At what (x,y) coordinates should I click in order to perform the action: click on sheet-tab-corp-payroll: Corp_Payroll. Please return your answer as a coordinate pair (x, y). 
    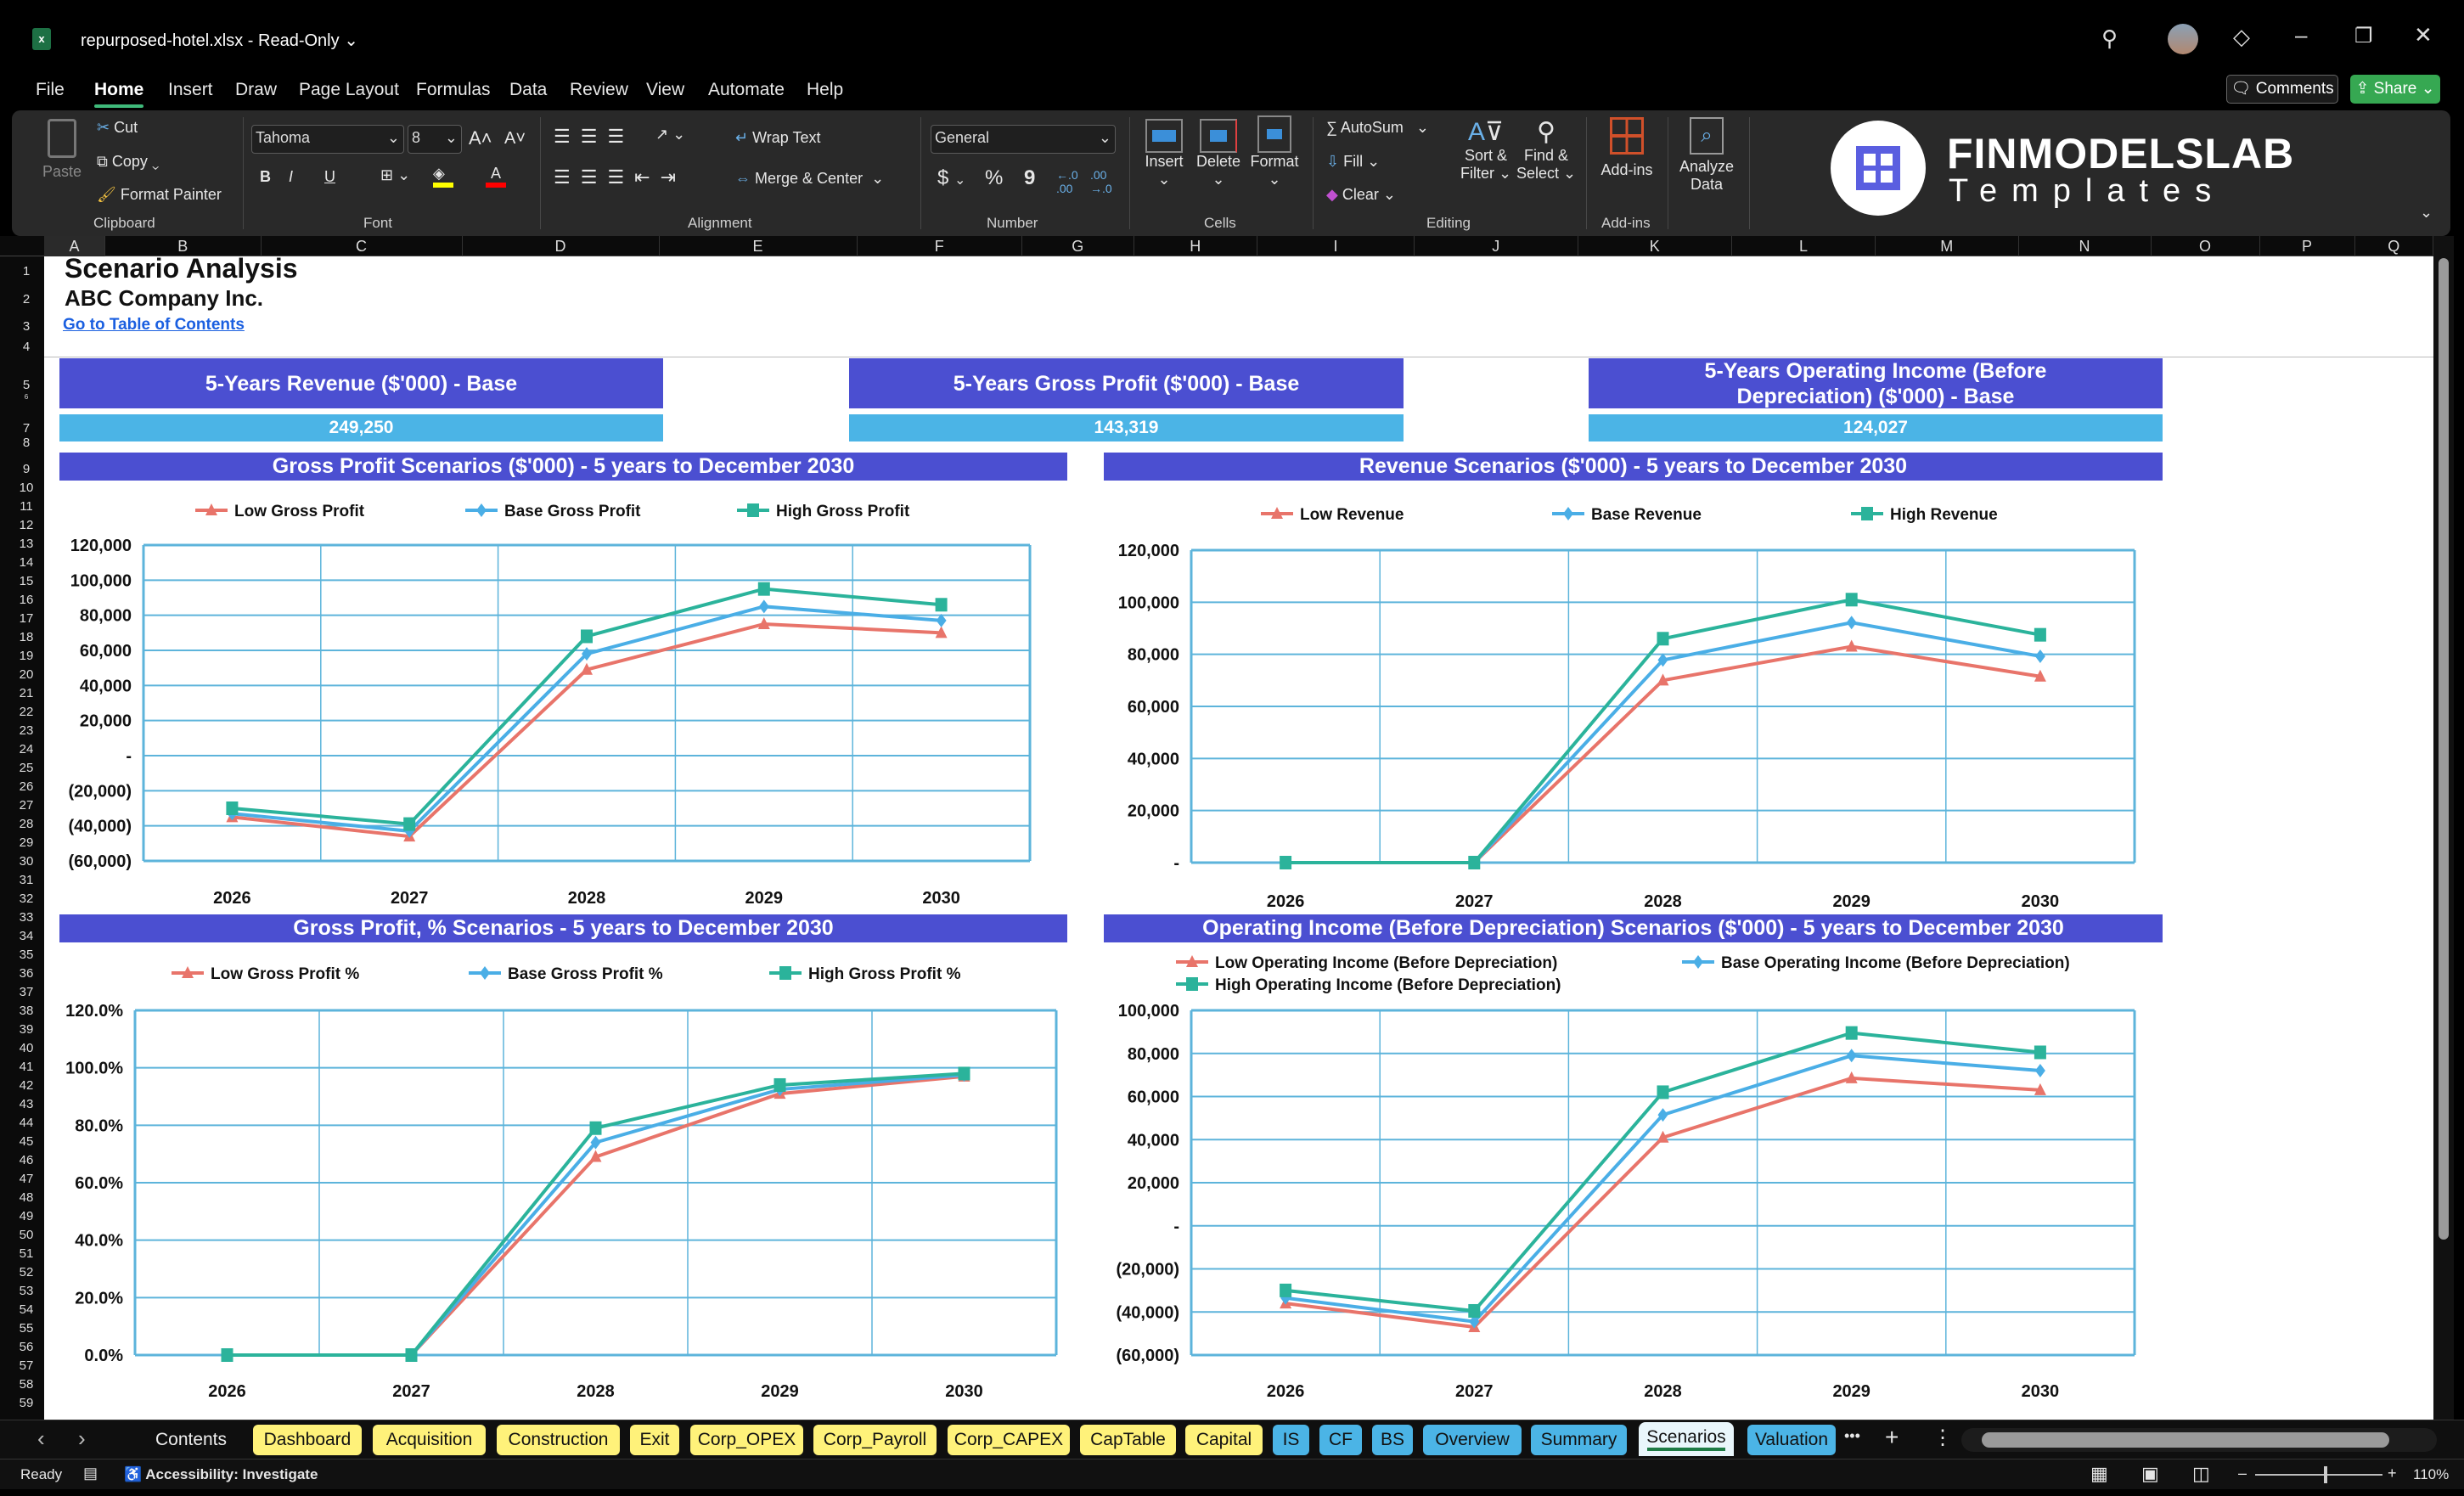
    Looking at the image, I should click on (875, 1440).